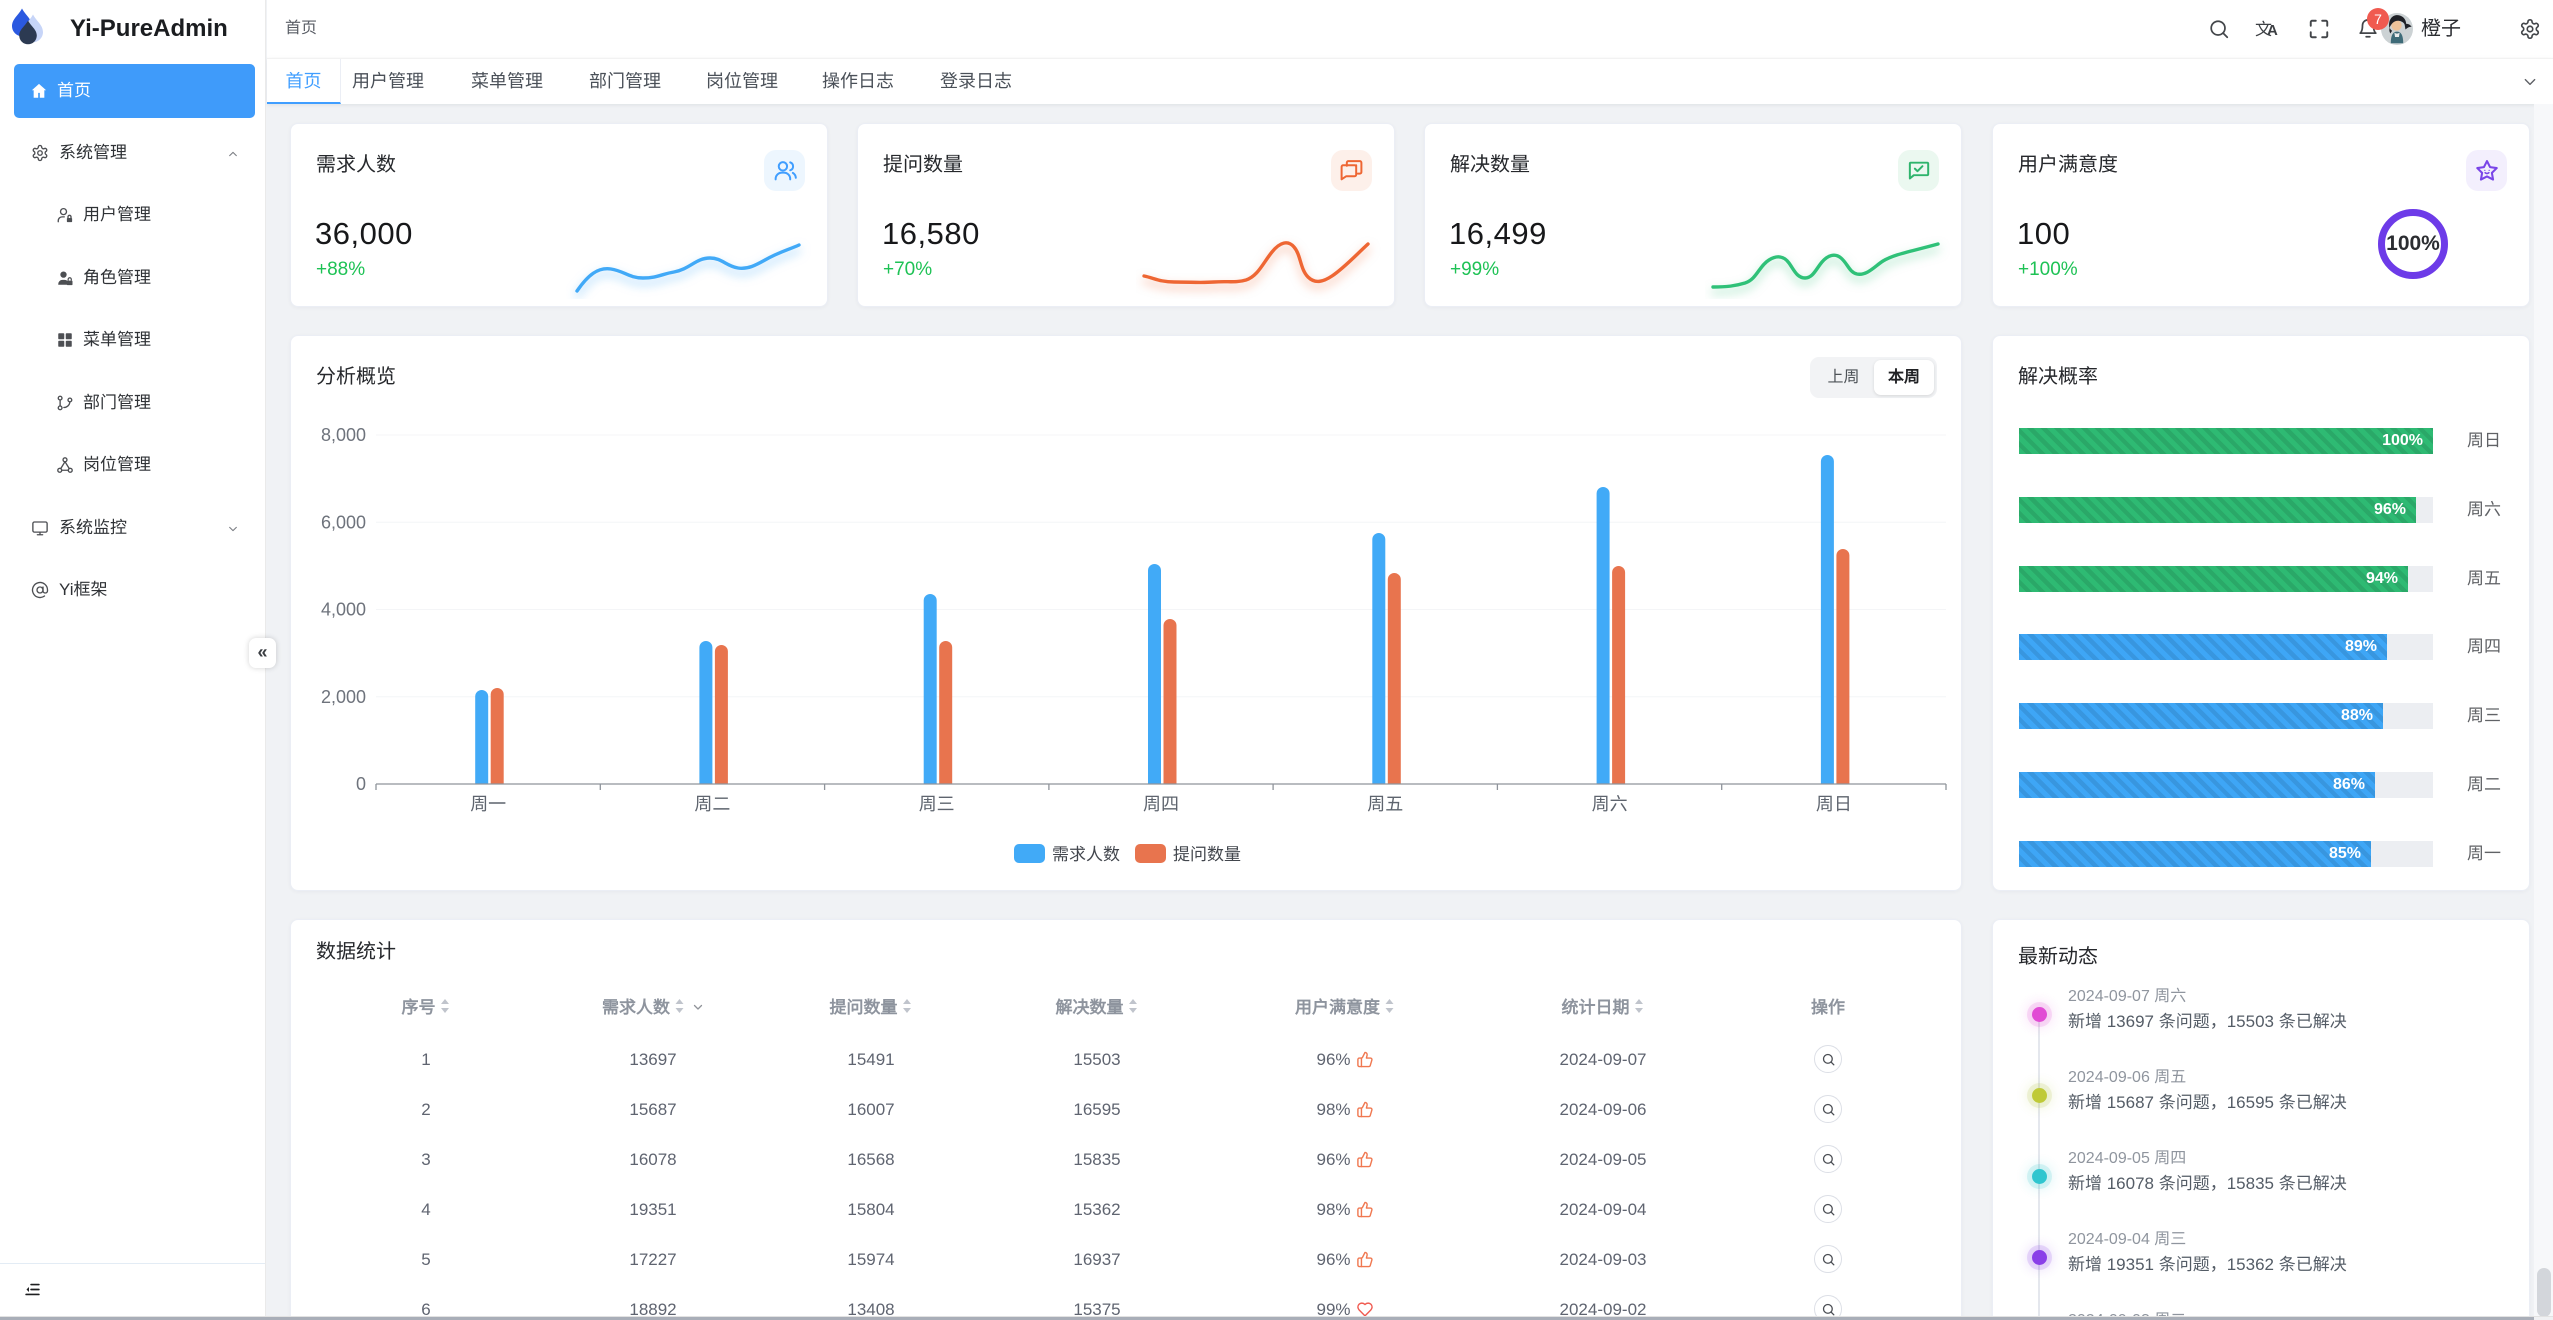  What do you see at coordinates (1161, 804) in the screenshot?
I see `svg-text: 周四` at bounding box center [1161, 804].